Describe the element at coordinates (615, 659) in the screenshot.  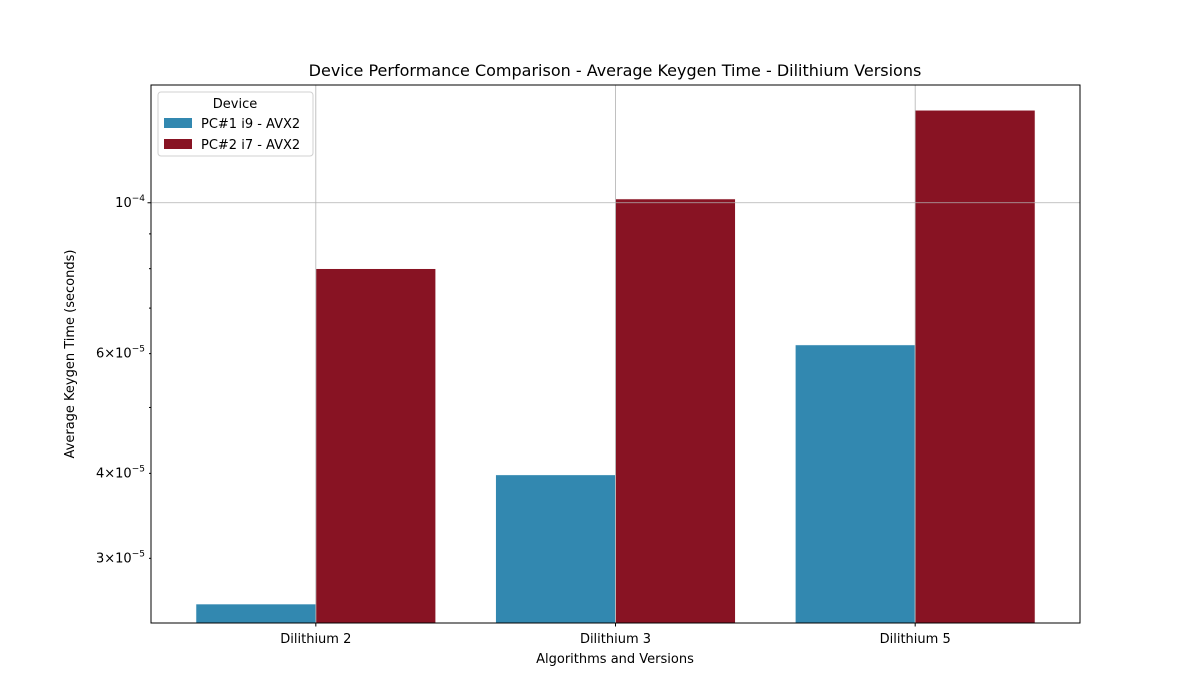
I see `x-axis-label: Algorithms and Versions` at that location.